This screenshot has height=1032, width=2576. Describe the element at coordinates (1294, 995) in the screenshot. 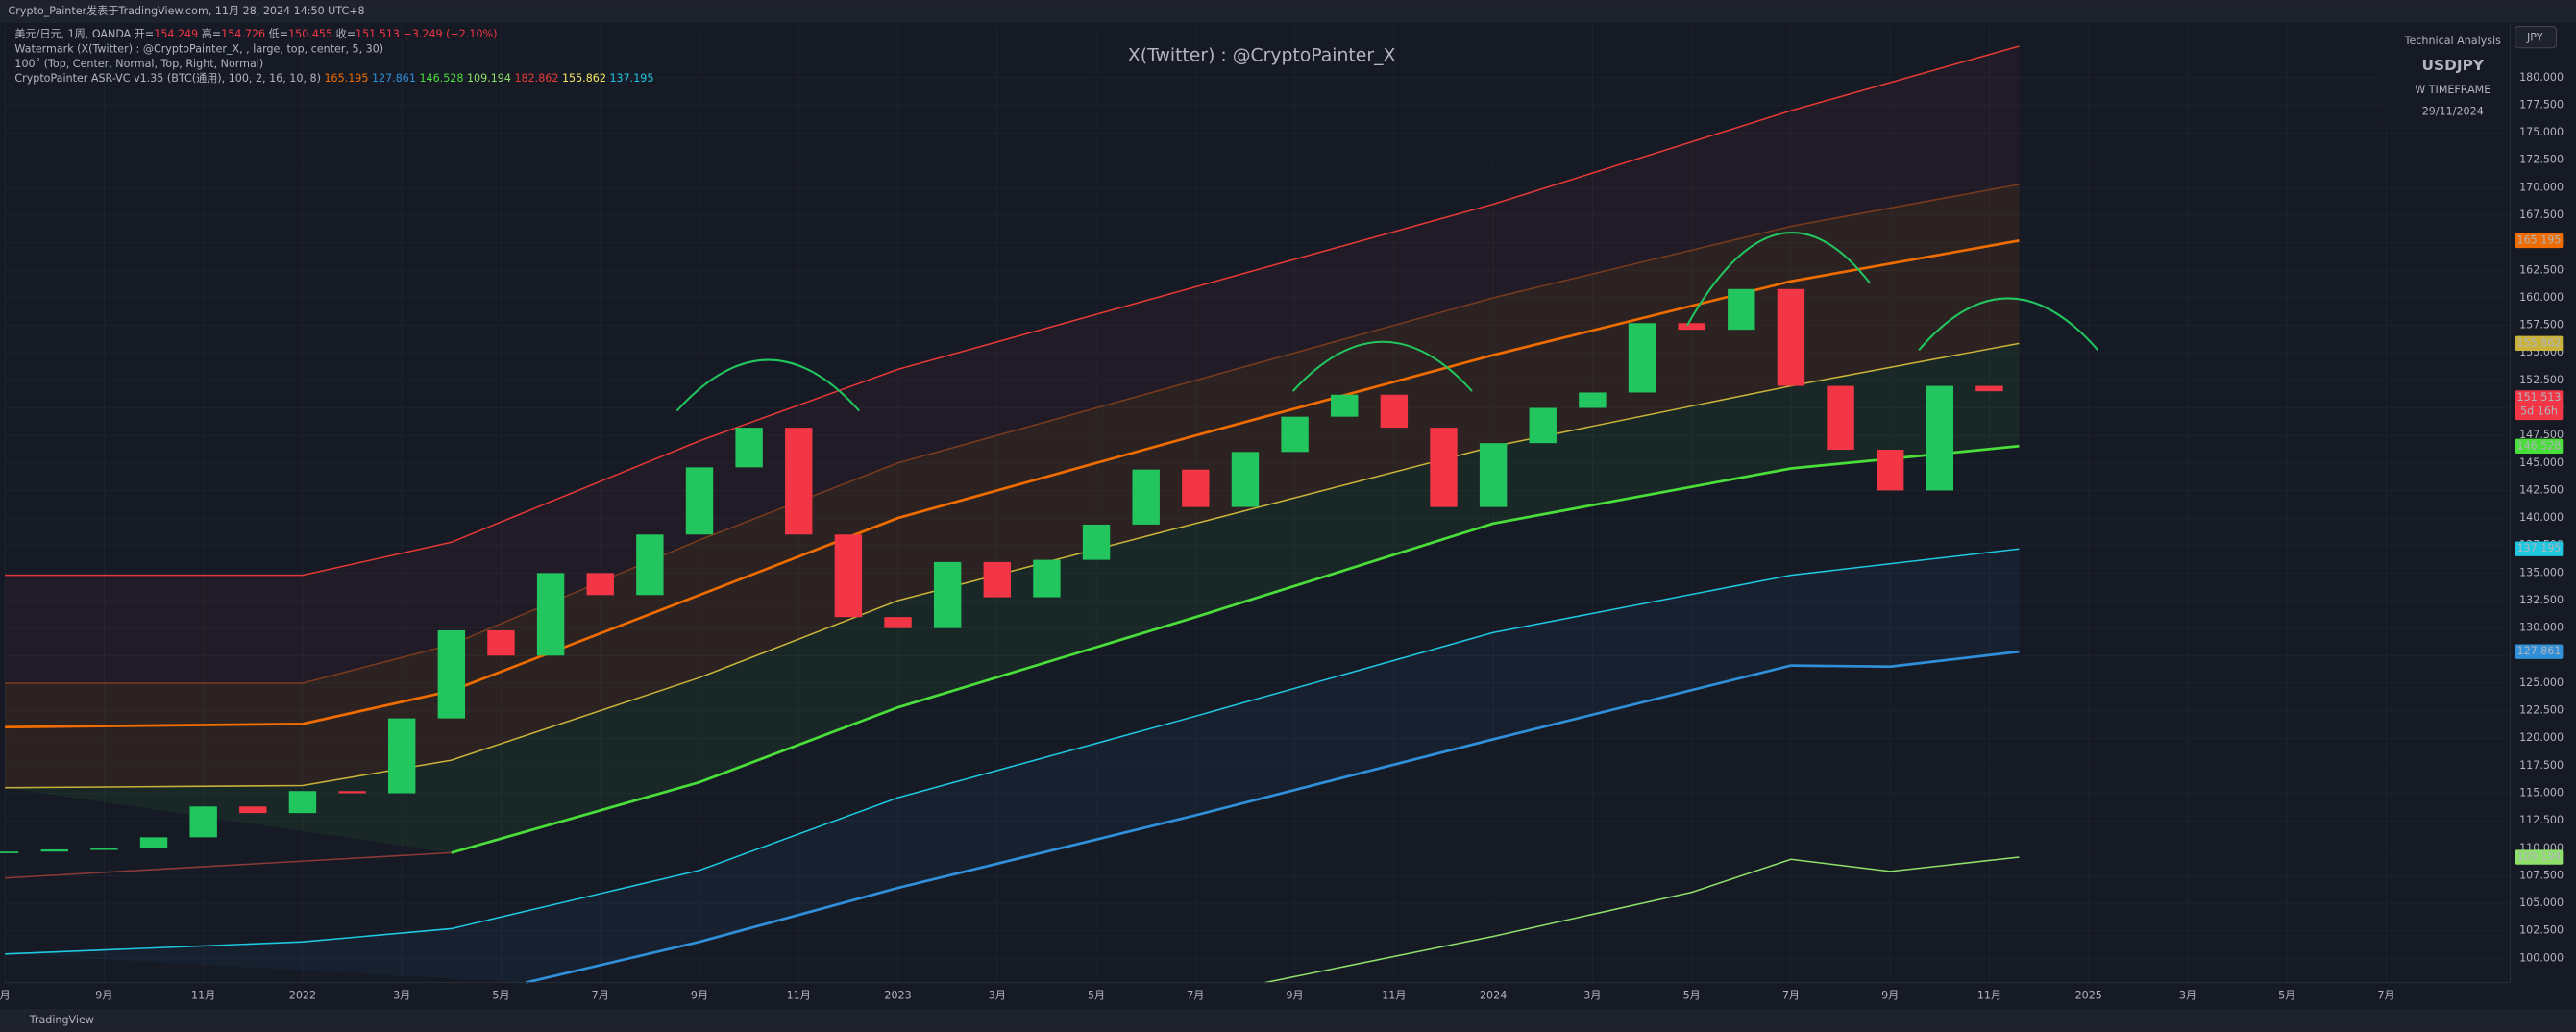

I see `x-tick-label: 9月` at that location.